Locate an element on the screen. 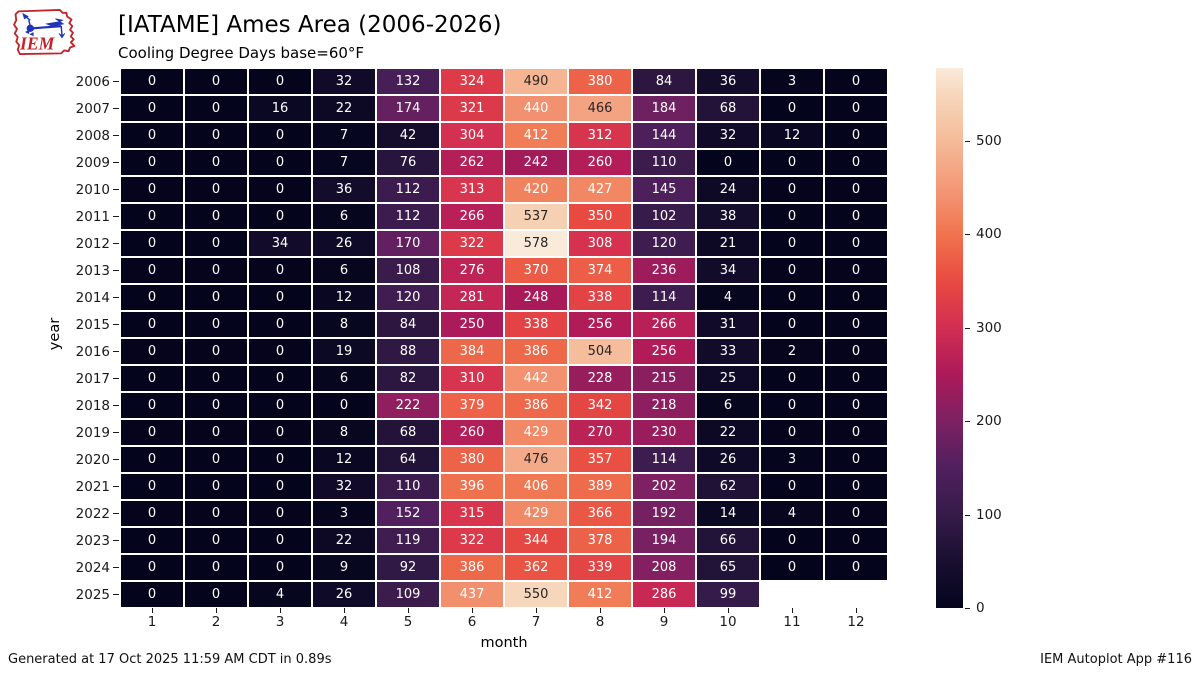 The height and width of the screenshot is (675, 1200). heatmap-cell: 7 is located at coordinates (344, 162).